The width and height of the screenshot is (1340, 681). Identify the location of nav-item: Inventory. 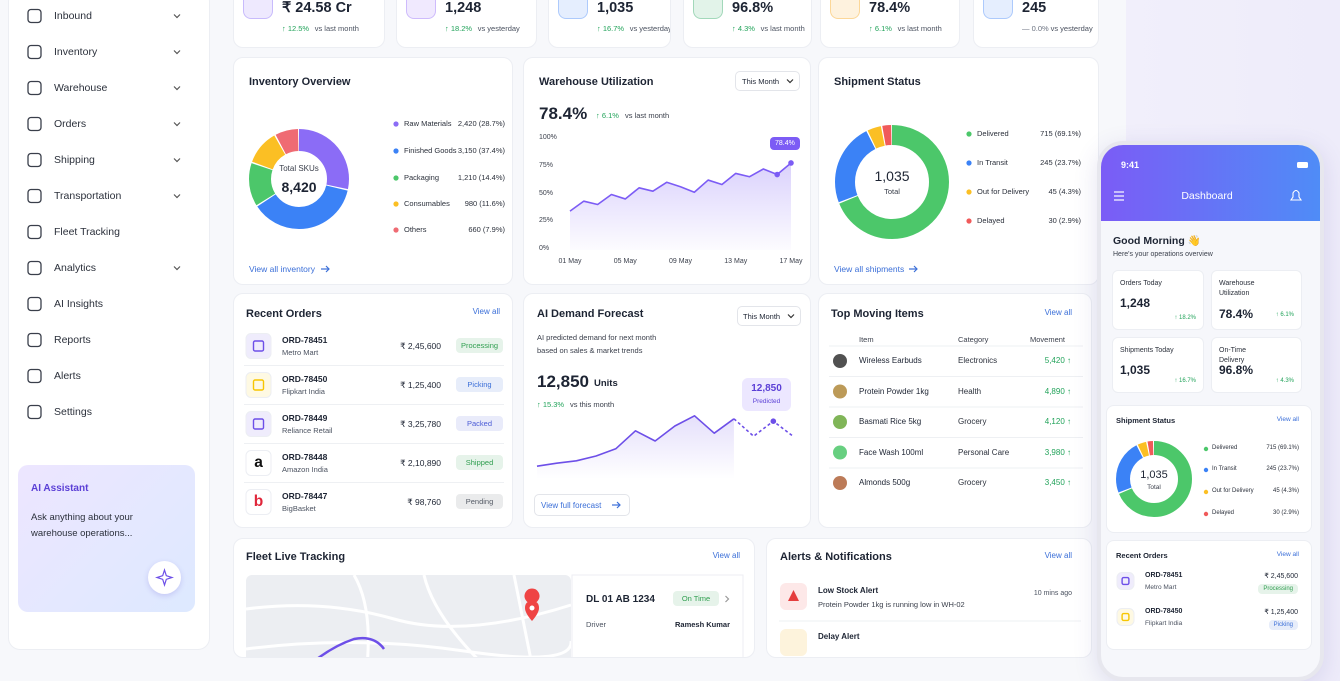
(76, 52).